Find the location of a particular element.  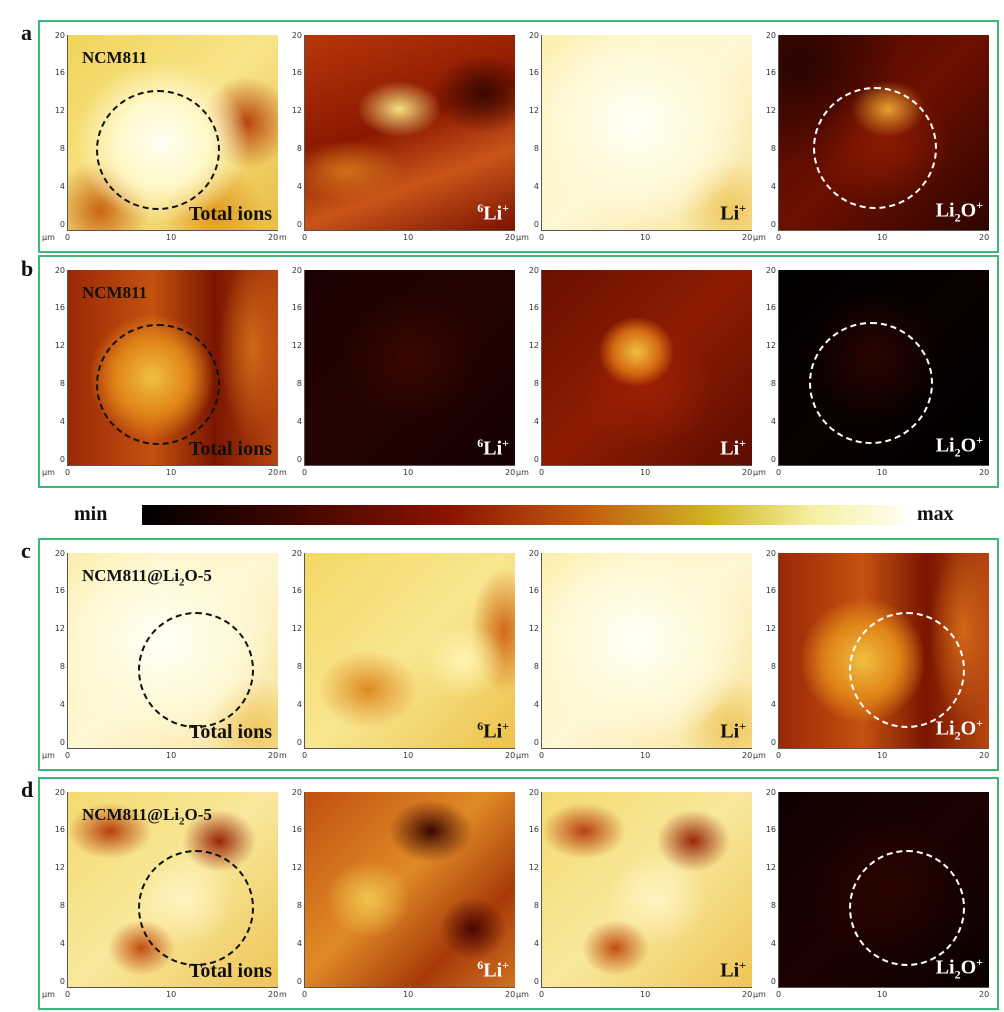

isotope-superscript: 6 is located at coordinates (480, 726).